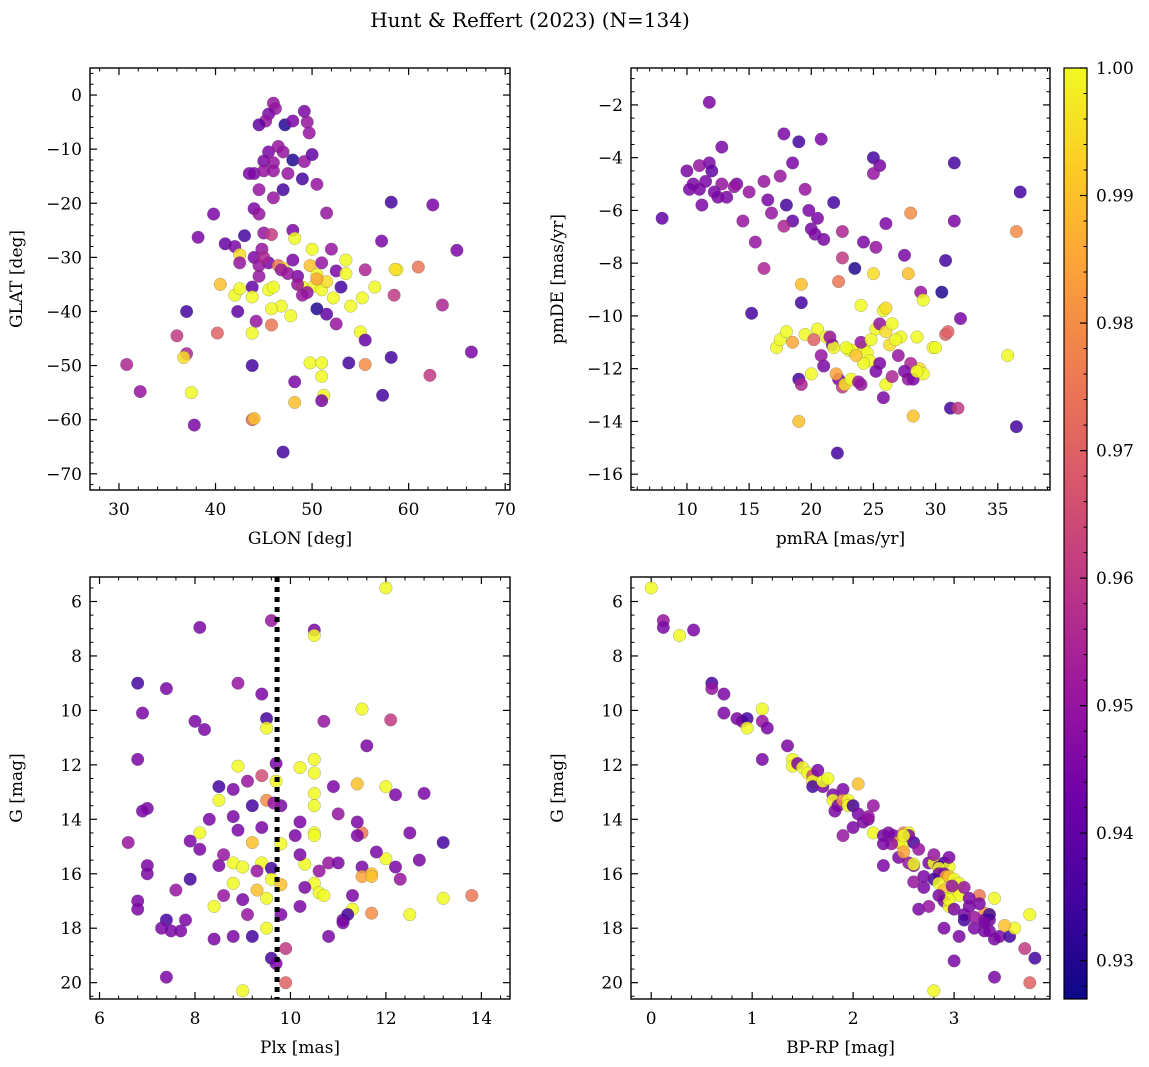 Image resolution: width=1149 pixels, height=1067 pixels. I want to click on y-tick-label: −12, so click(605, 370).